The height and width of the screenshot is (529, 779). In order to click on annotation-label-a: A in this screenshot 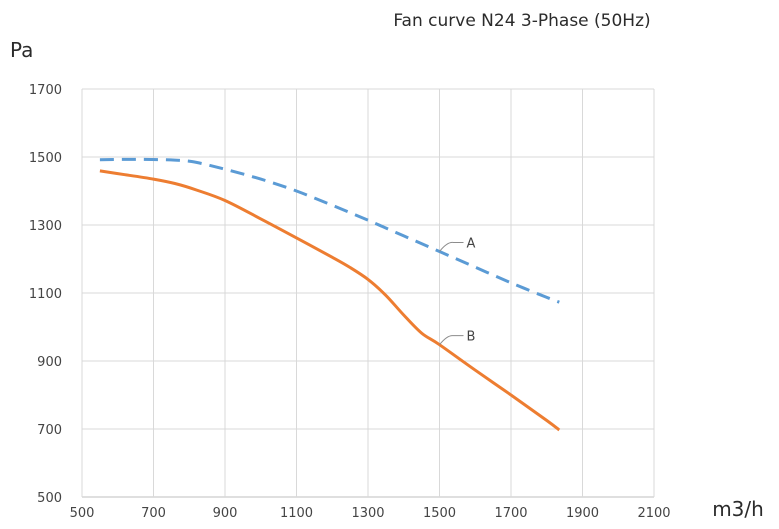, I will do `click(471, 244)`.